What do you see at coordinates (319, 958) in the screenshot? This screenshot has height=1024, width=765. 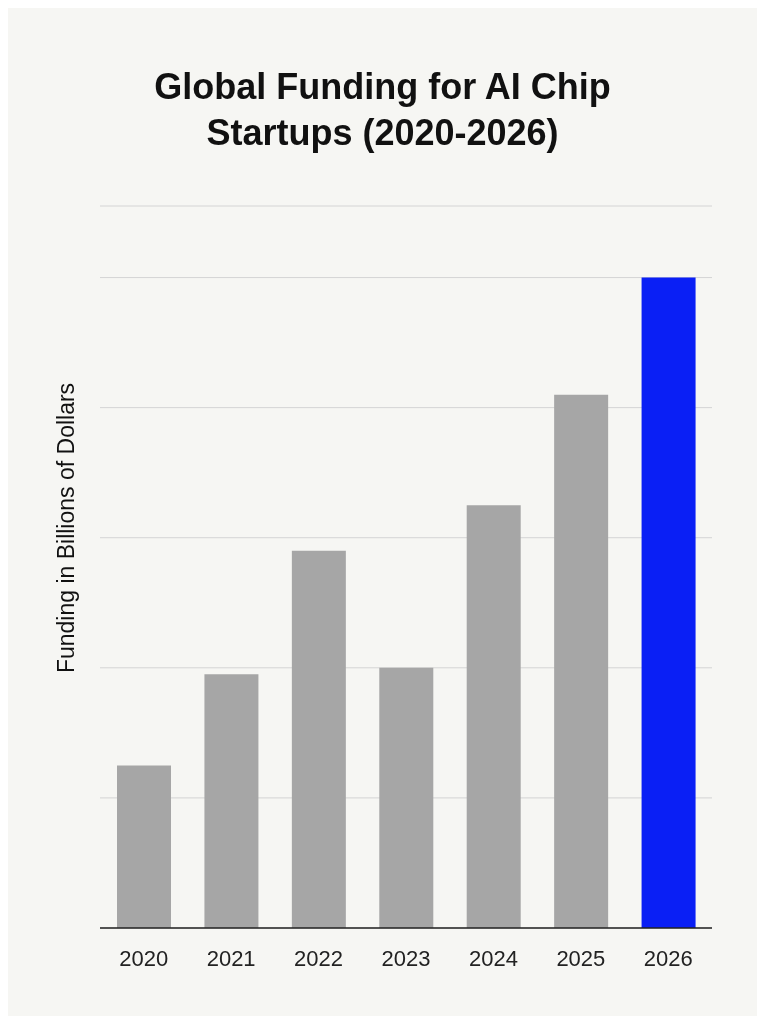 I see `x-tick-label: 2022` at bounding box center [319, 958].